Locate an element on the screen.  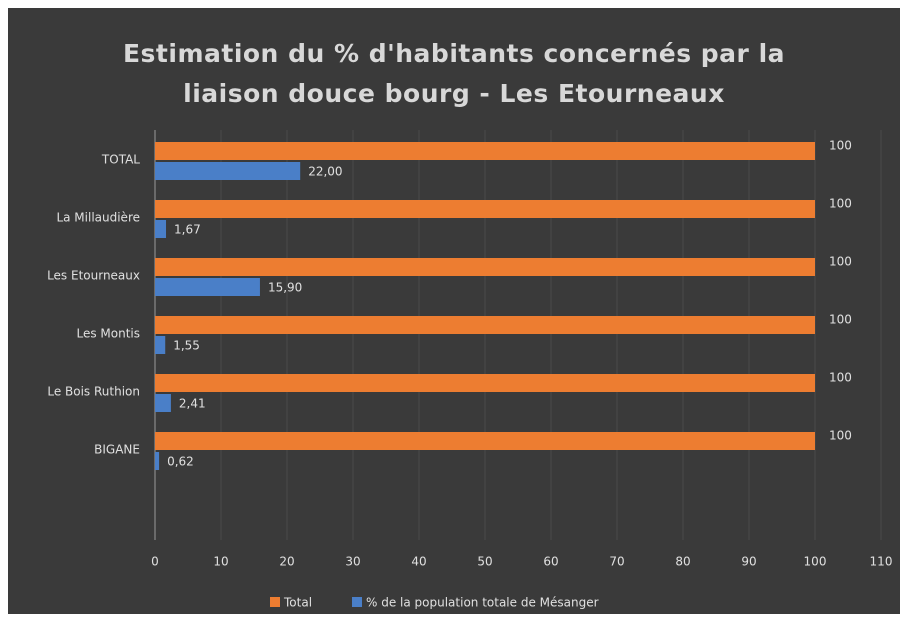
data-label: 1,55 is located at coordinates (186, 346).